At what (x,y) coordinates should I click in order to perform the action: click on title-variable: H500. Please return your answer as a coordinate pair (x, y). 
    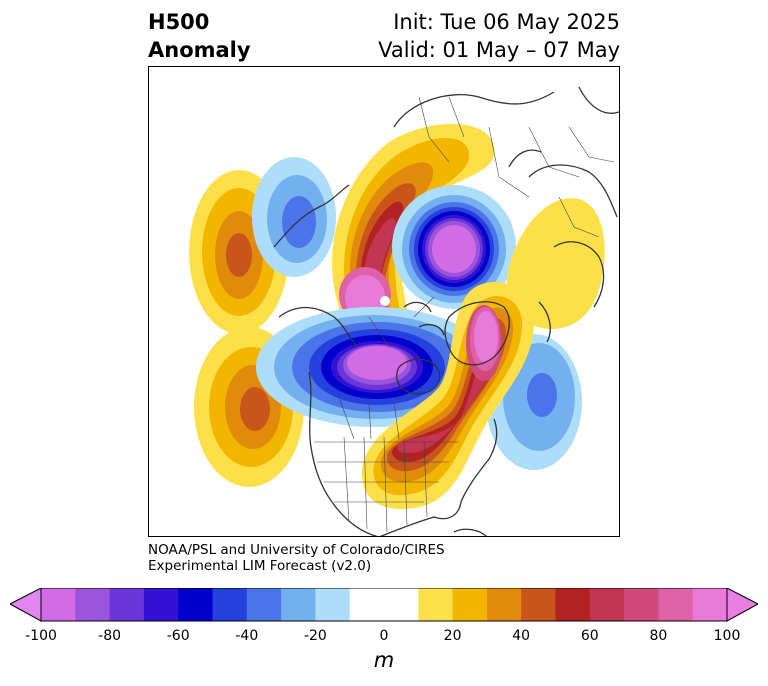
    Looking at the image, I should click on (179, 22).